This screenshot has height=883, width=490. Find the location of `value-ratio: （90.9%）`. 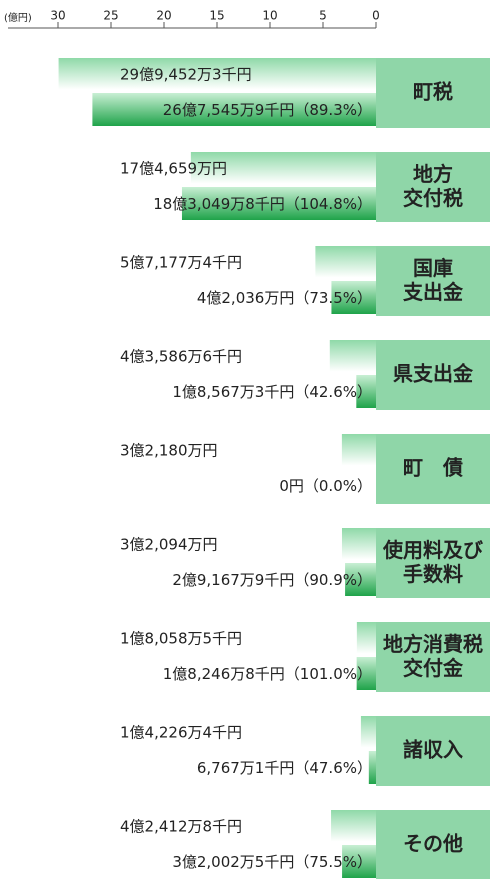

value-ratio: （90.9%） is located at coordinates (333, 580).